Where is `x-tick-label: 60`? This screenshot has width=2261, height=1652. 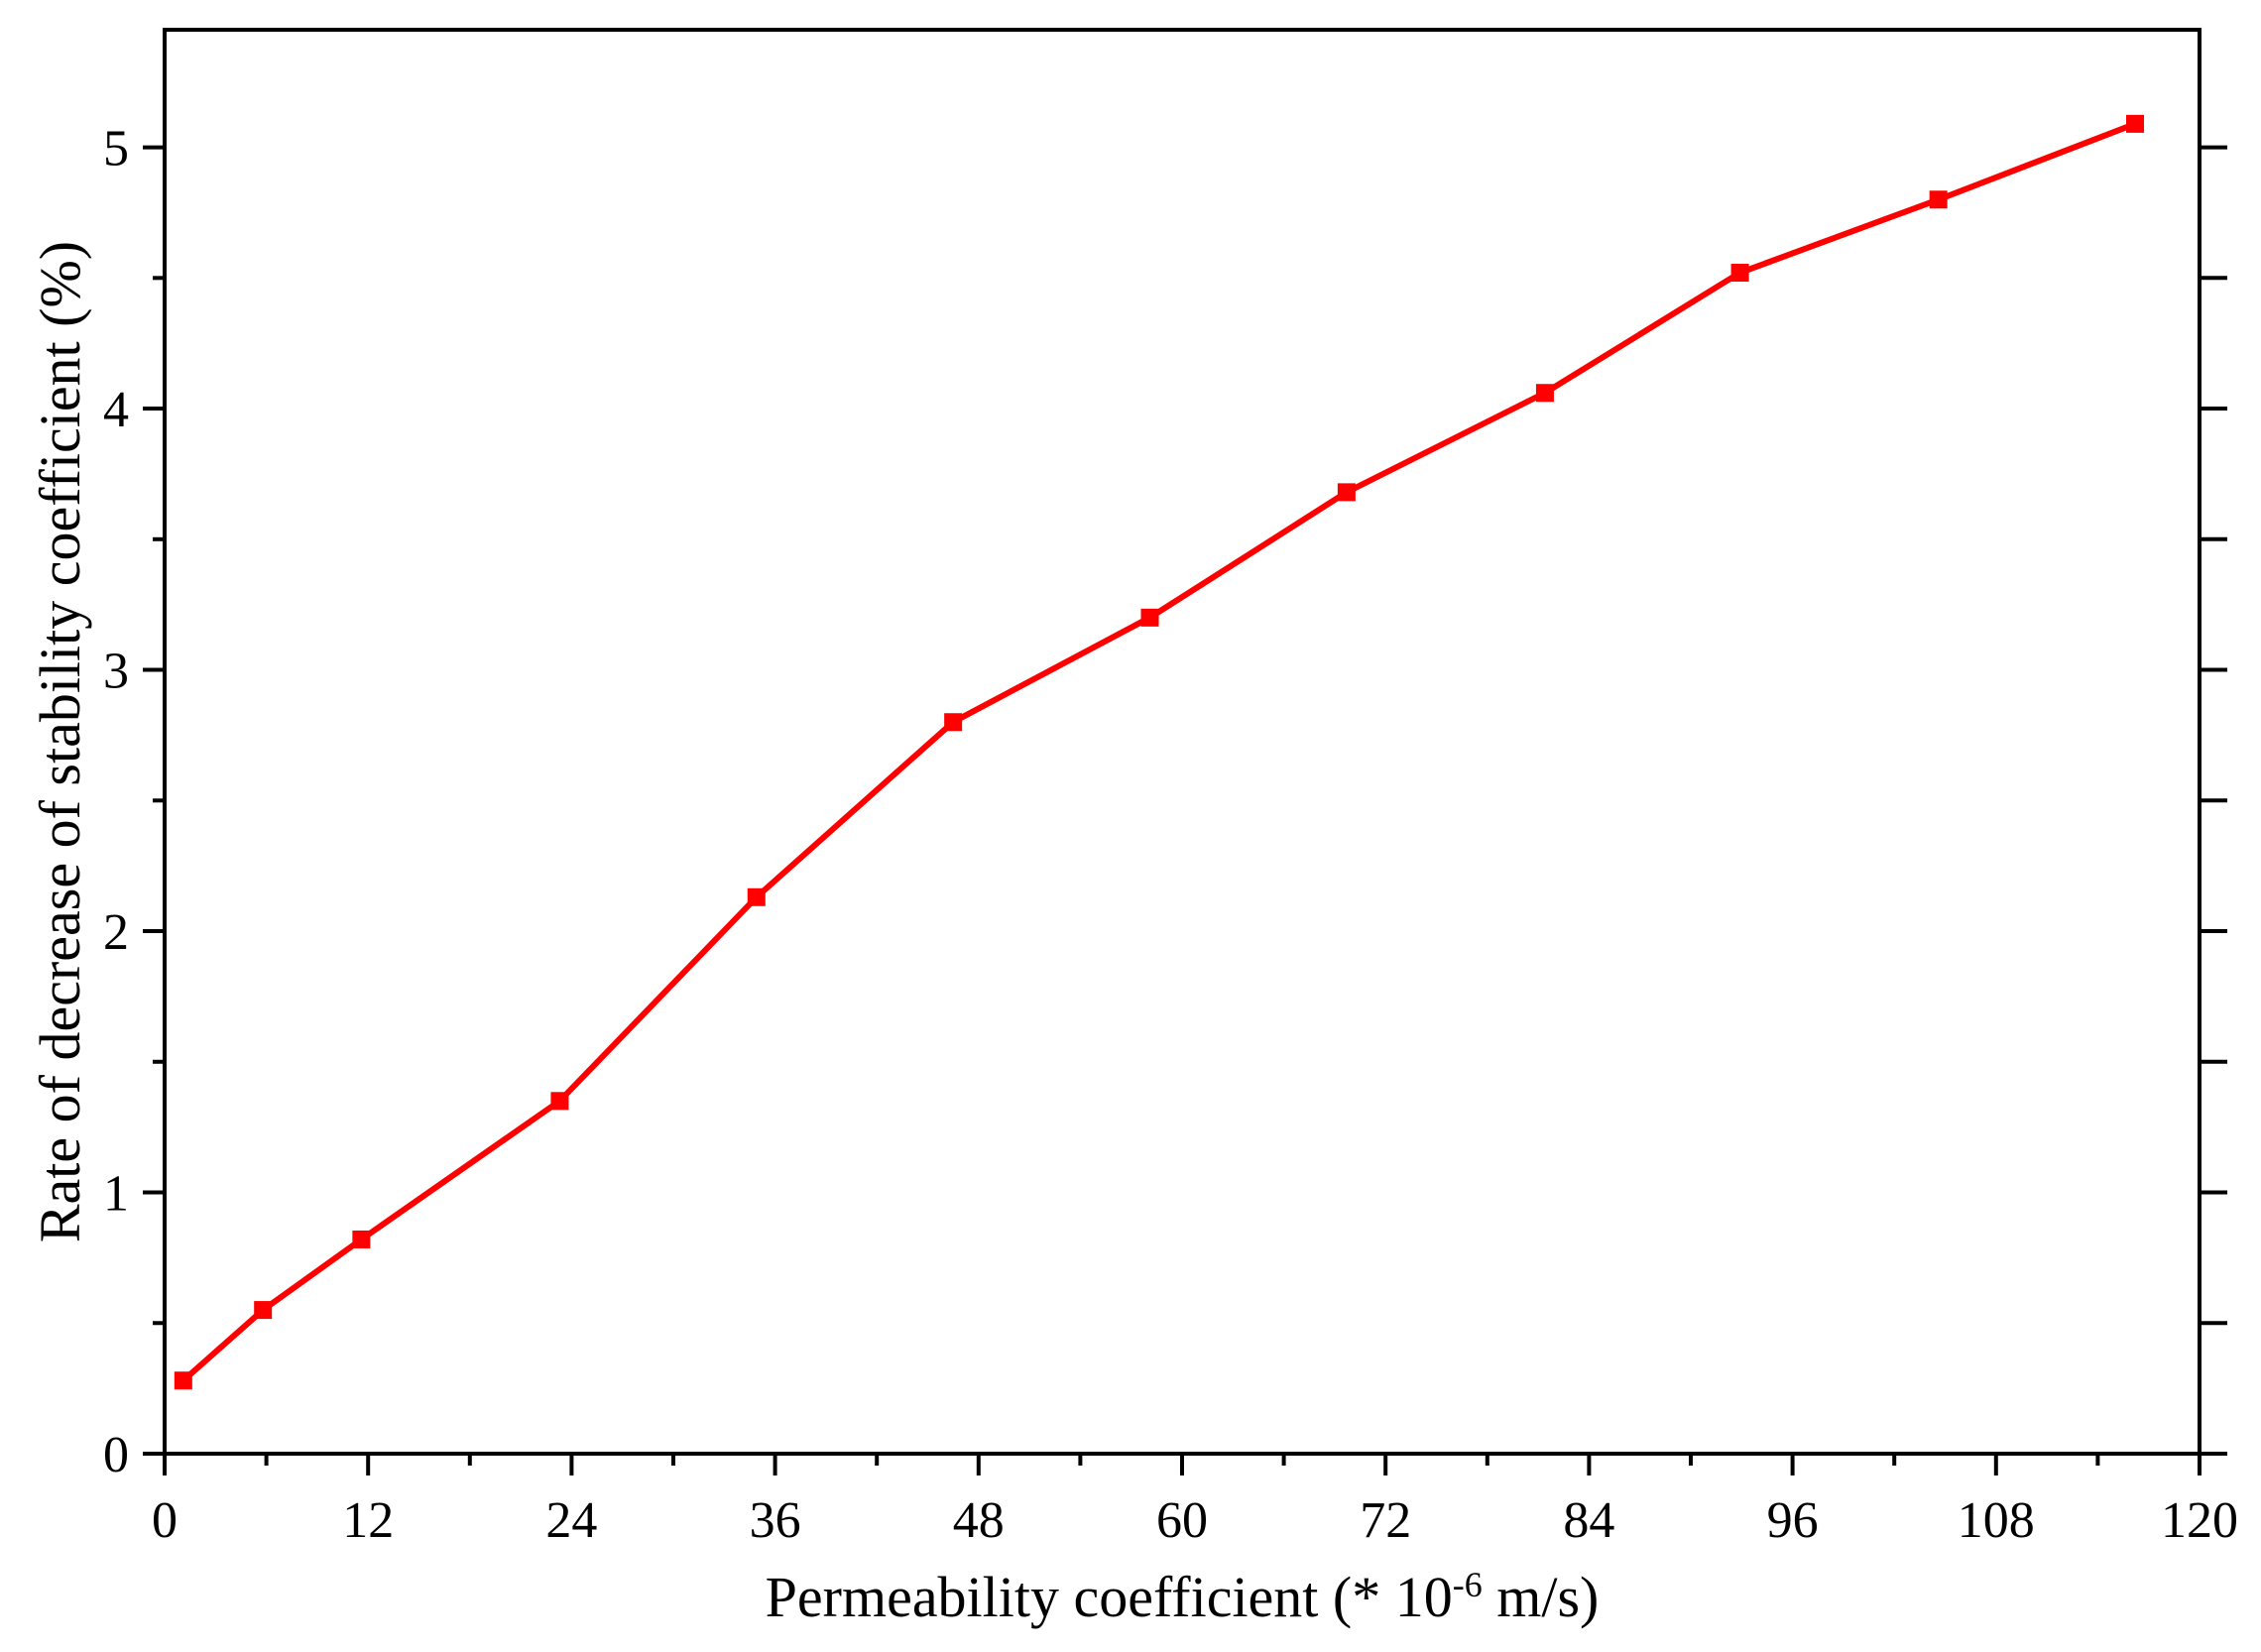 x-tick-label: 60 is located at coordinates (1182, 1520).